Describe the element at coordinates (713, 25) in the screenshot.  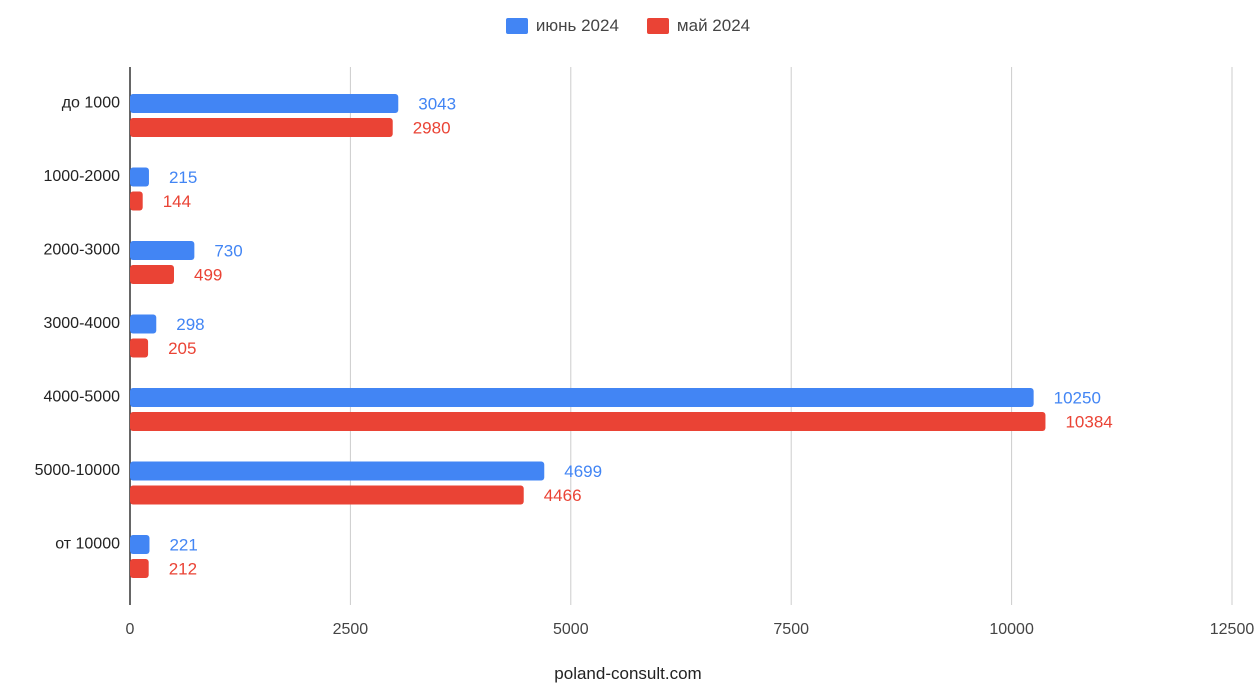
I see `legend-label-may: май 2024` at that location.